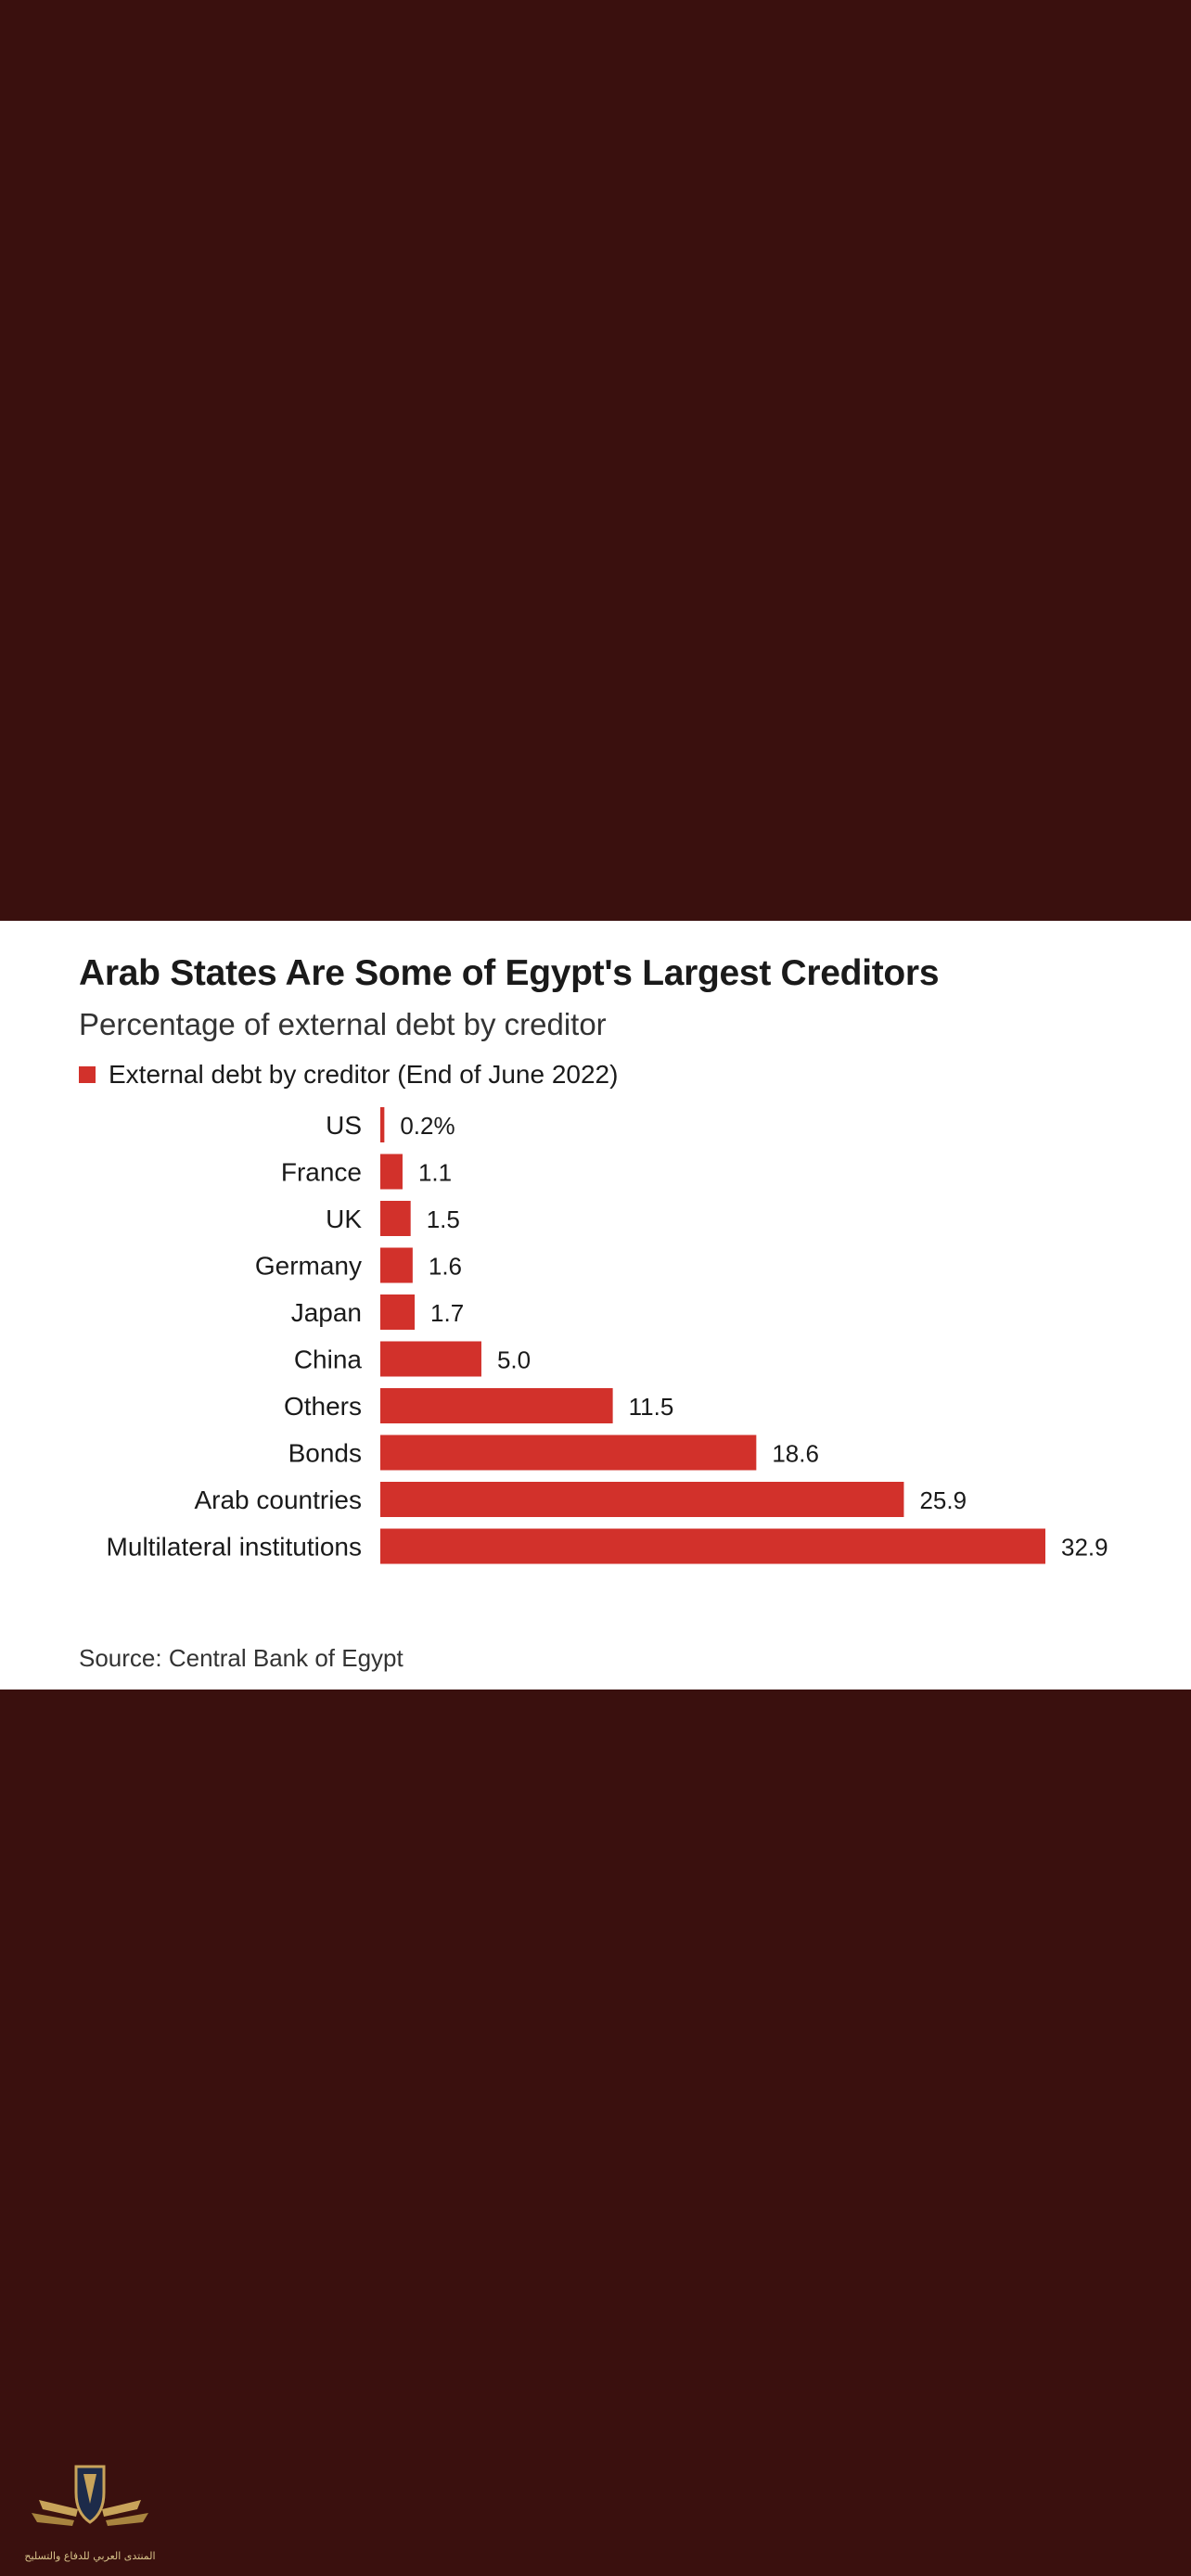 Image resolution: width=1191 pixels, height=2576 pixels. What do you see at coordinates (943, 1500) in the screenshot?
I see `value-label: 25.9` at bounding box center [943, 1500].